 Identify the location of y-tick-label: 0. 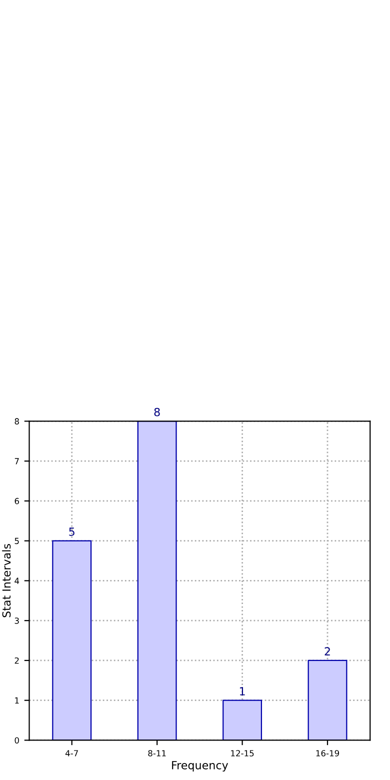
(16, 740).